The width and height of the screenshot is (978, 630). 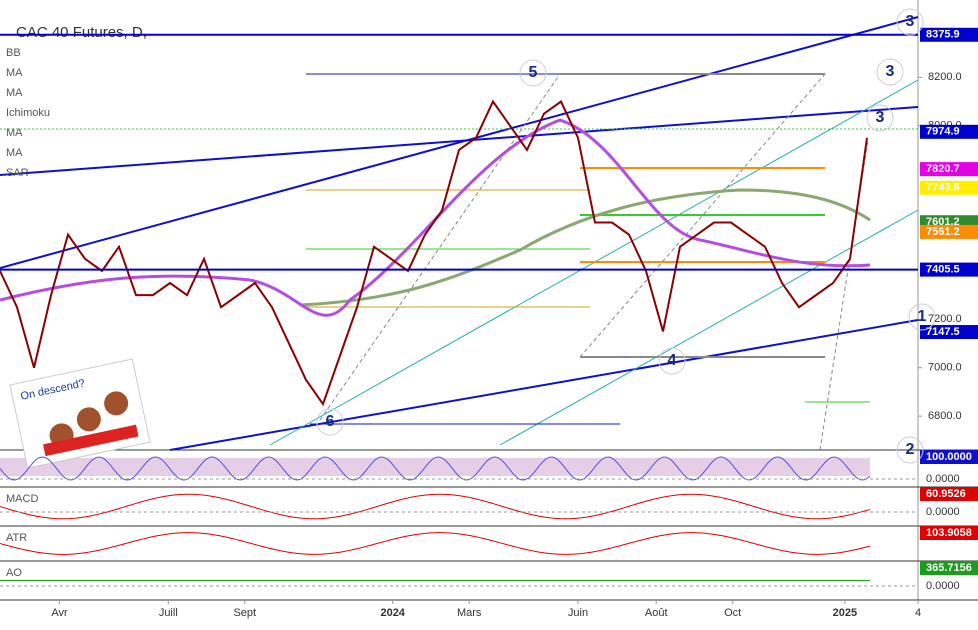 I want to click on indicator-label: Ichimoku, so click(x=28, y=113).